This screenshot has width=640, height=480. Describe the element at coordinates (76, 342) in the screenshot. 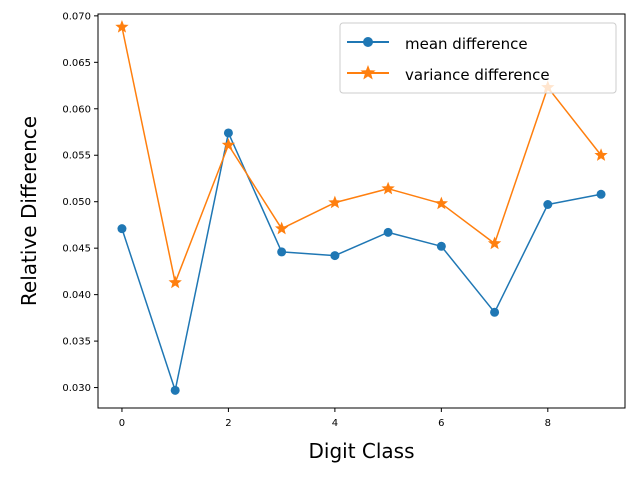

I see `y-tick-label: 0.035` at that location.